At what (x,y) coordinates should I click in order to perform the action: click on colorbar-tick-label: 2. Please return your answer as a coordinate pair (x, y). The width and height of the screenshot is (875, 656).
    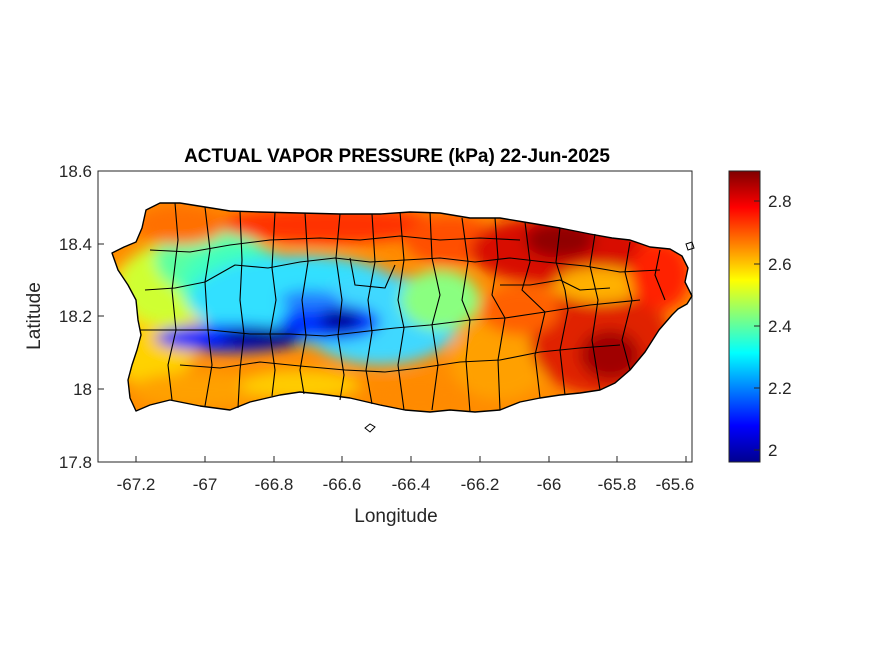
    Looking at the image, I should click on (772, 450).